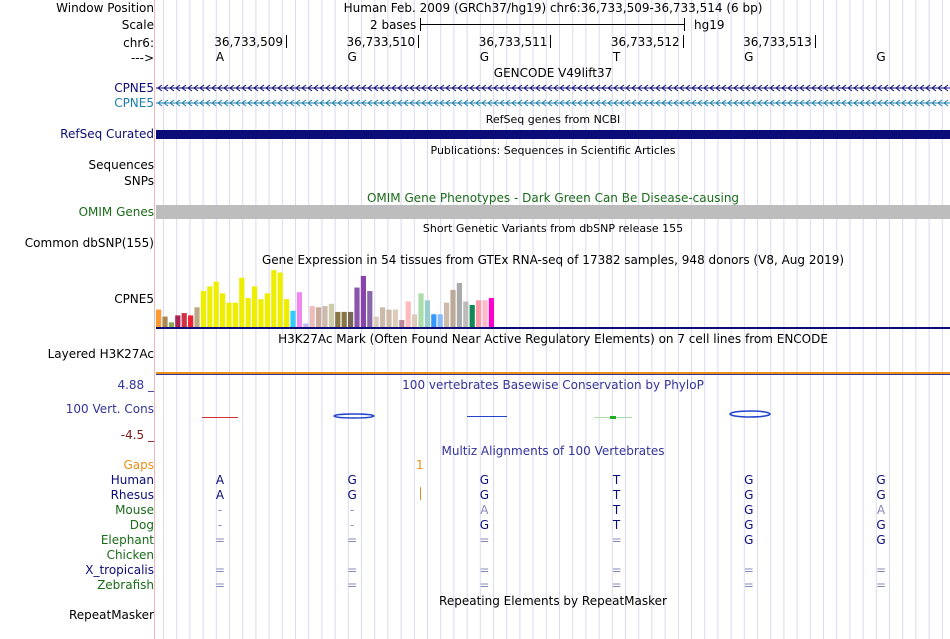  What do you see at coordinates (100, 354) in the screenshot?
I see `h3k27ac-label: Layered H3K27Ac` at bounding box center [100, 354].